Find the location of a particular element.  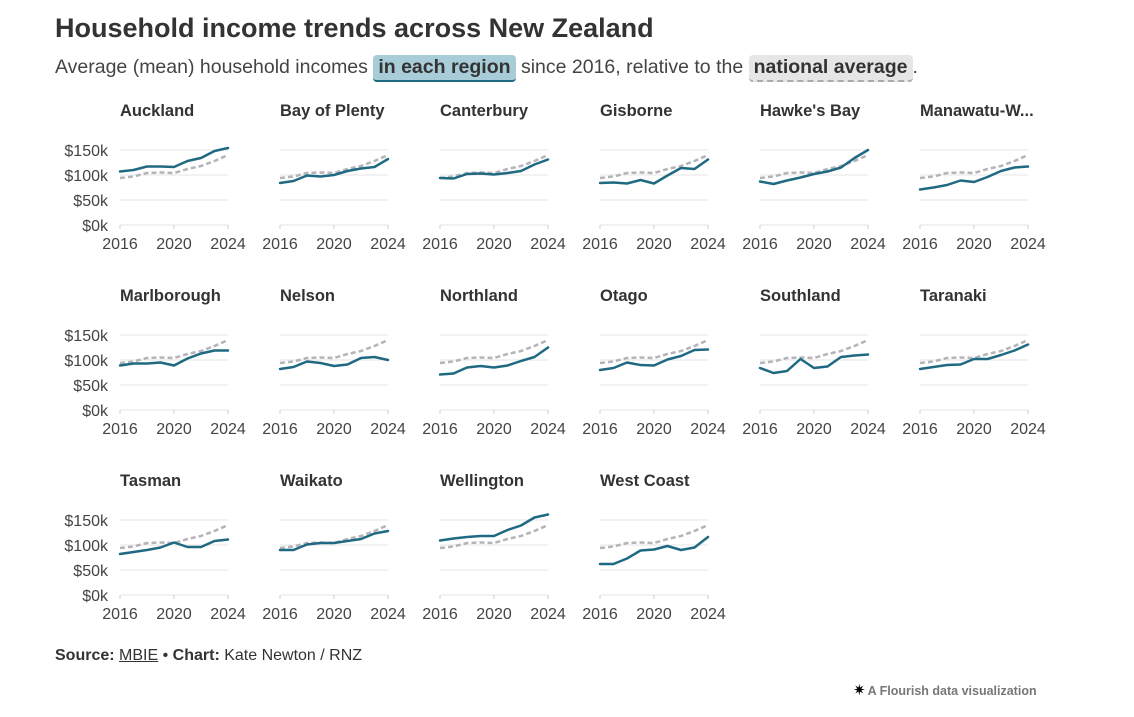

region-line-otago is located at coordinates (654, 360).